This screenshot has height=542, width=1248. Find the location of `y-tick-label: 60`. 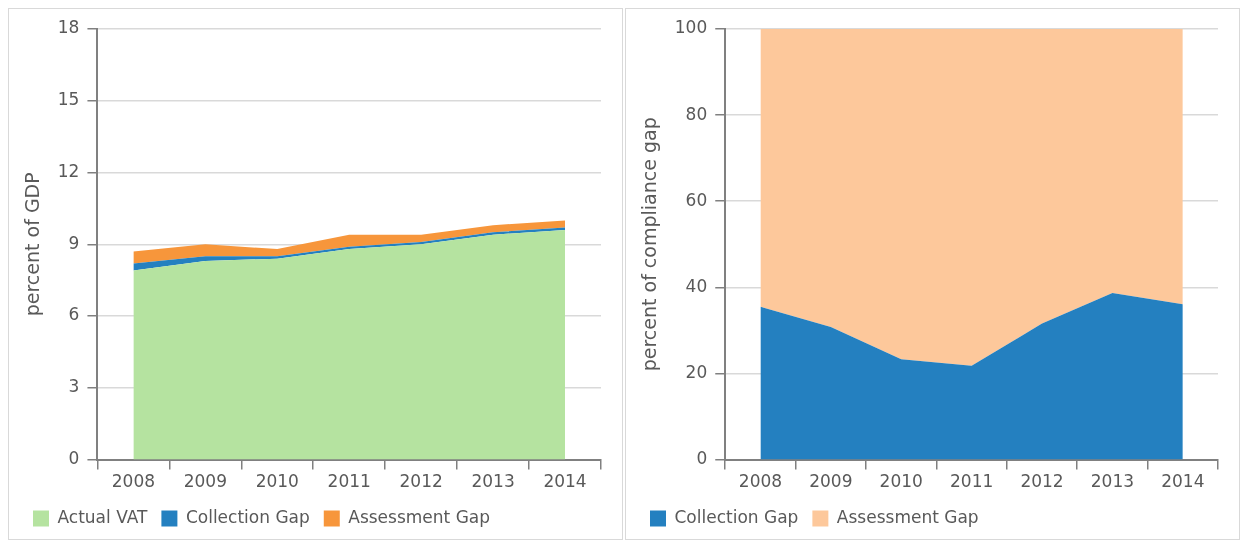

y-tick-label: 60 is located at coordinates (696, 199).